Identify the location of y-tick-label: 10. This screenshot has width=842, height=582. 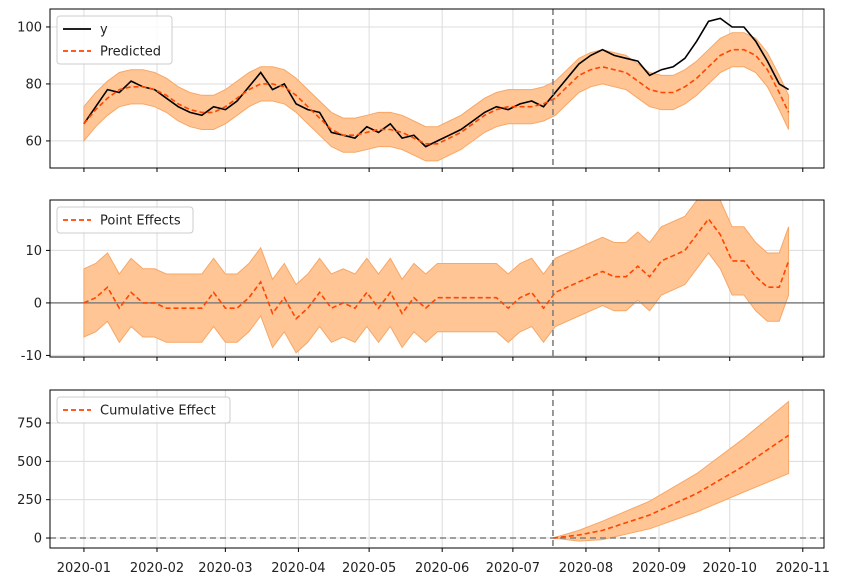
(33, 251).